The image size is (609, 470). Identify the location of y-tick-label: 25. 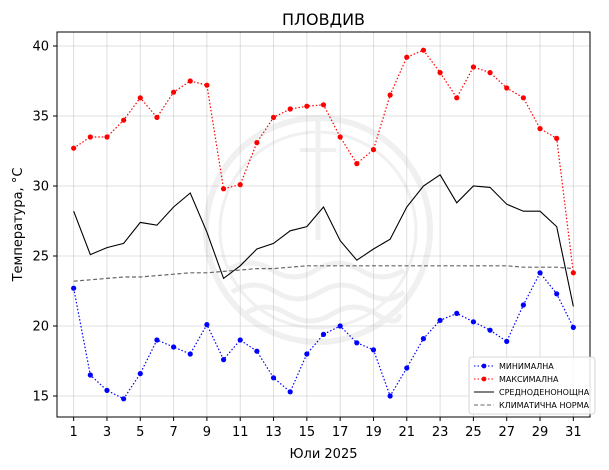
(40, 257).